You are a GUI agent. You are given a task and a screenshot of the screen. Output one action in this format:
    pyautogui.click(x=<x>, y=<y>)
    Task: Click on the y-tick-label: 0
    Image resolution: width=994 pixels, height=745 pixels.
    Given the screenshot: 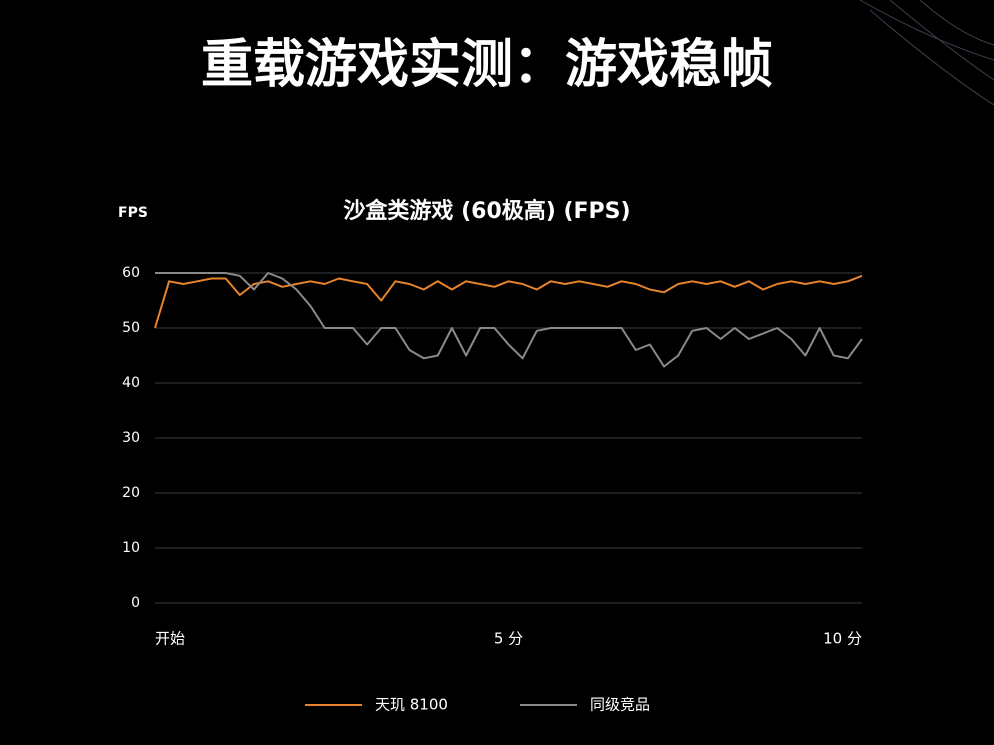 What is the action you would take?
    pyautogui.click(x=135, y=603)
    